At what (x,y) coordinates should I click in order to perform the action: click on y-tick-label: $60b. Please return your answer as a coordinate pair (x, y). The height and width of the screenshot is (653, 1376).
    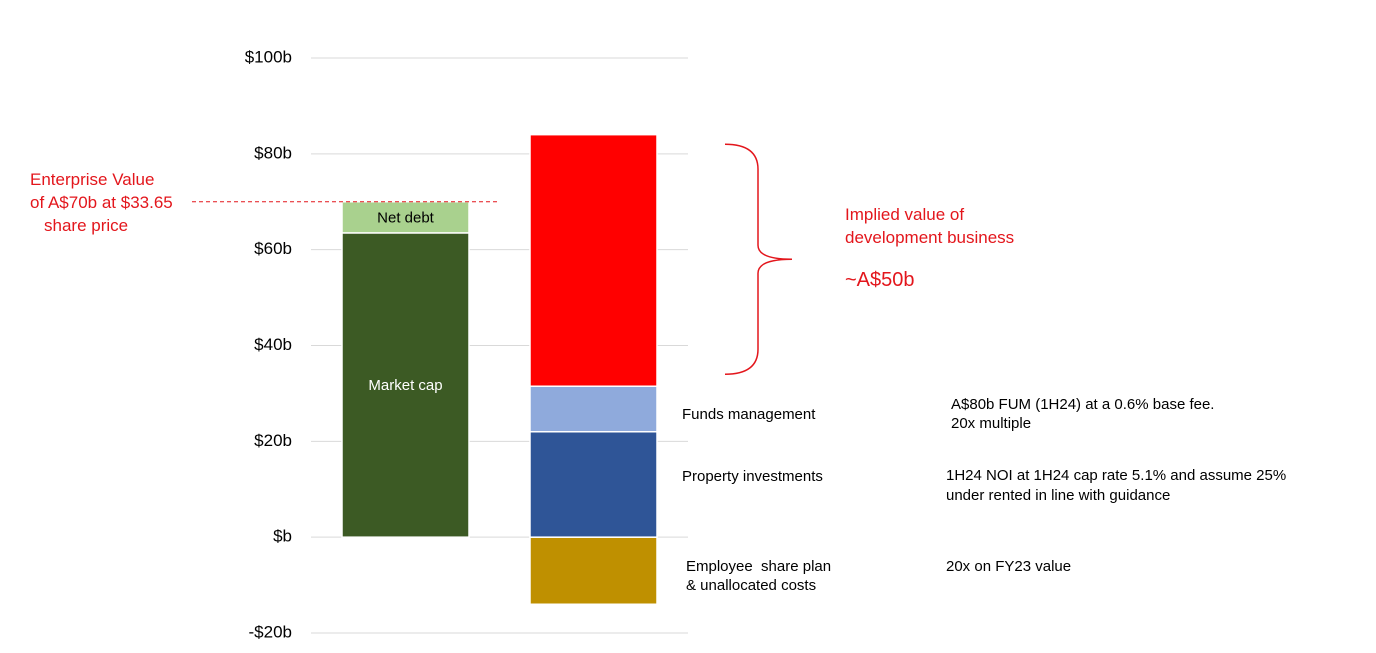
    Looking at the image, I should click on (273, 248).